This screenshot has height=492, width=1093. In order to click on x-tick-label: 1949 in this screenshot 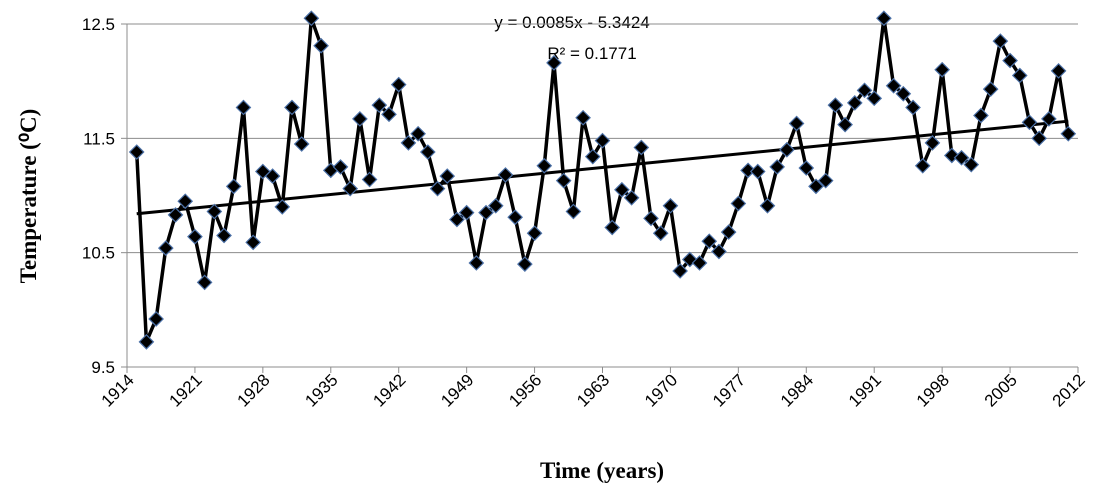, I will do `click(457, 390)`.